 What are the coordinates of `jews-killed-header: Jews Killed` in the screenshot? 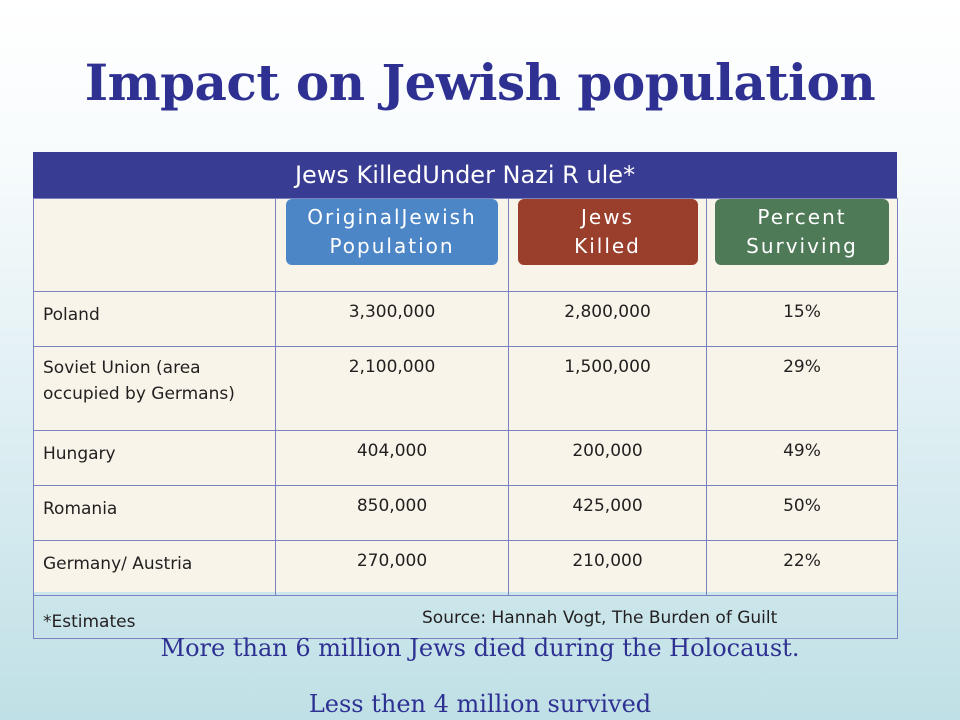 It's located at (607, 232).